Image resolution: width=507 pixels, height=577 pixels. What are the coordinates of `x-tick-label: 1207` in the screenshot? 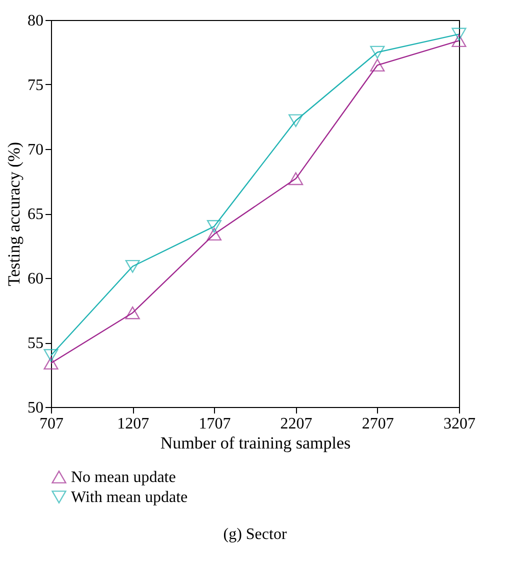 It's located at (133, 424).